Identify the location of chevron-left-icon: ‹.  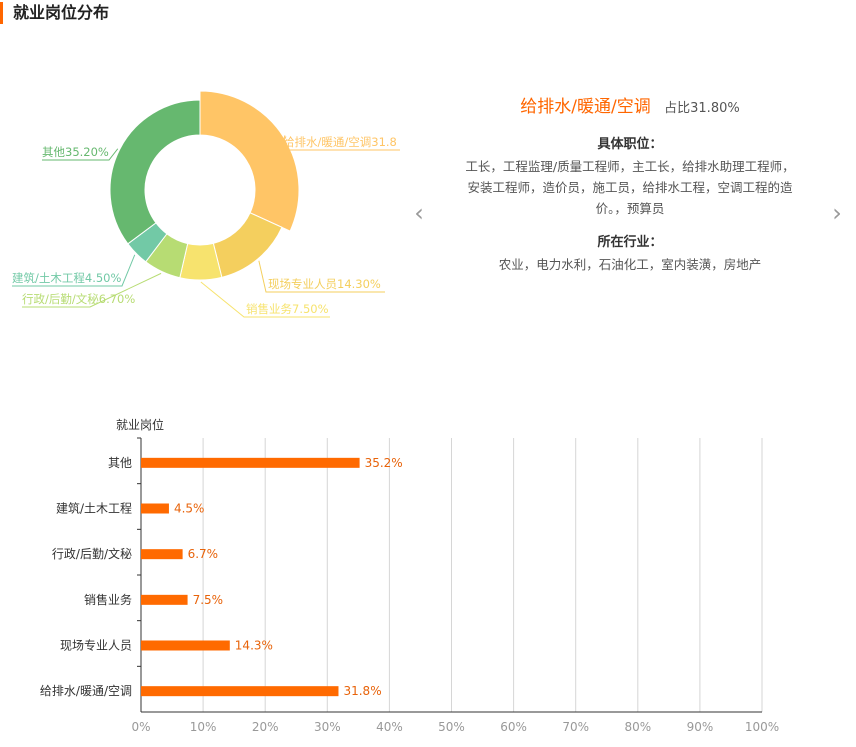
(419, 213).